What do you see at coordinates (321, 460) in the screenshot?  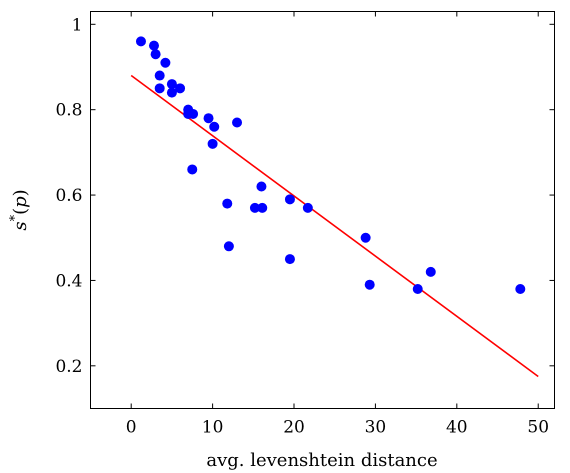 I see `x-axis-label: avg. levenshtein distance` at bounding box center [321, 460].